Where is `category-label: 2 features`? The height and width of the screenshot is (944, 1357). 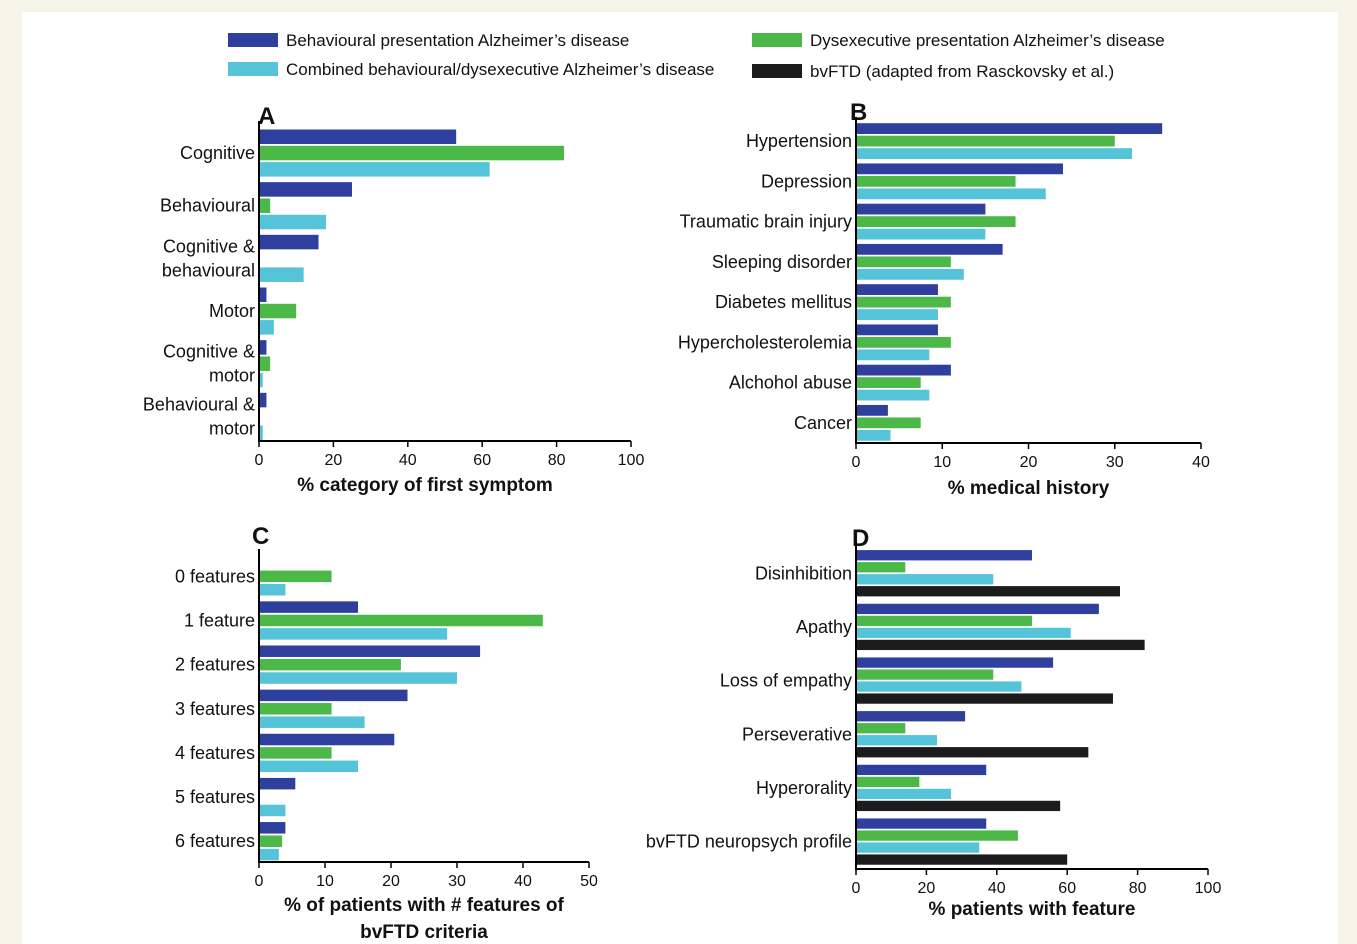 category-label: 2 features is located at coordinates (215, 665).